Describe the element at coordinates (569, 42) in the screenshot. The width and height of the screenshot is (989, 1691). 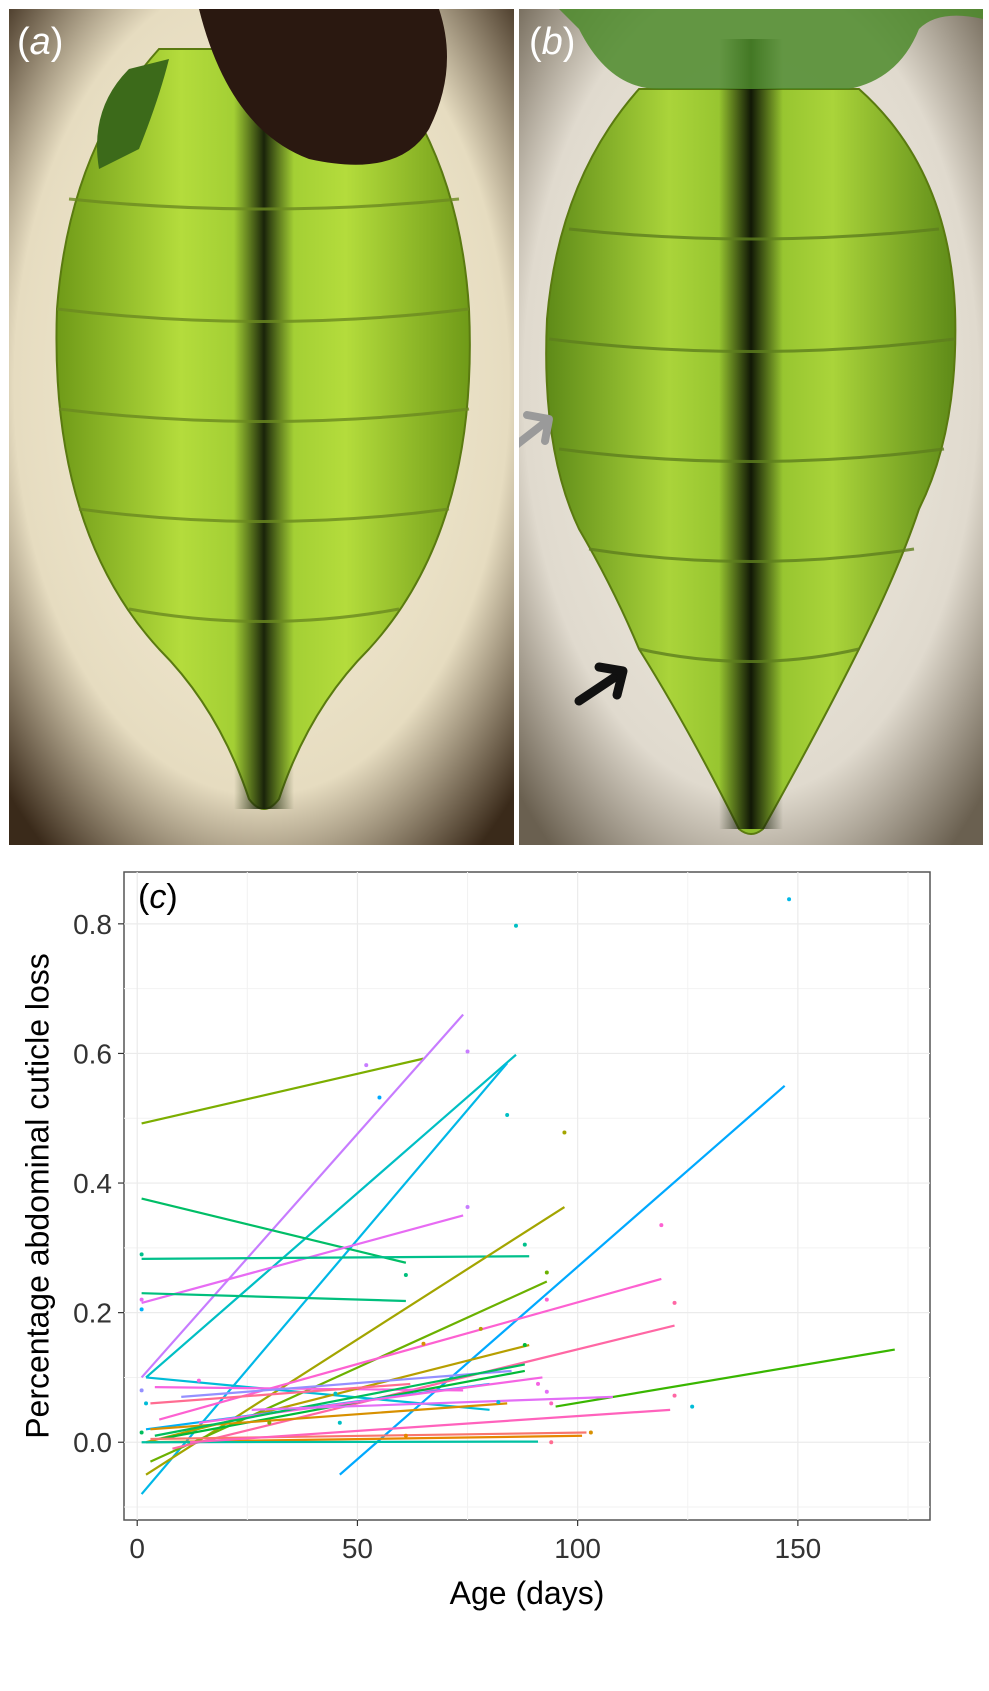
I see `panel-b-label-close: )` at that location.